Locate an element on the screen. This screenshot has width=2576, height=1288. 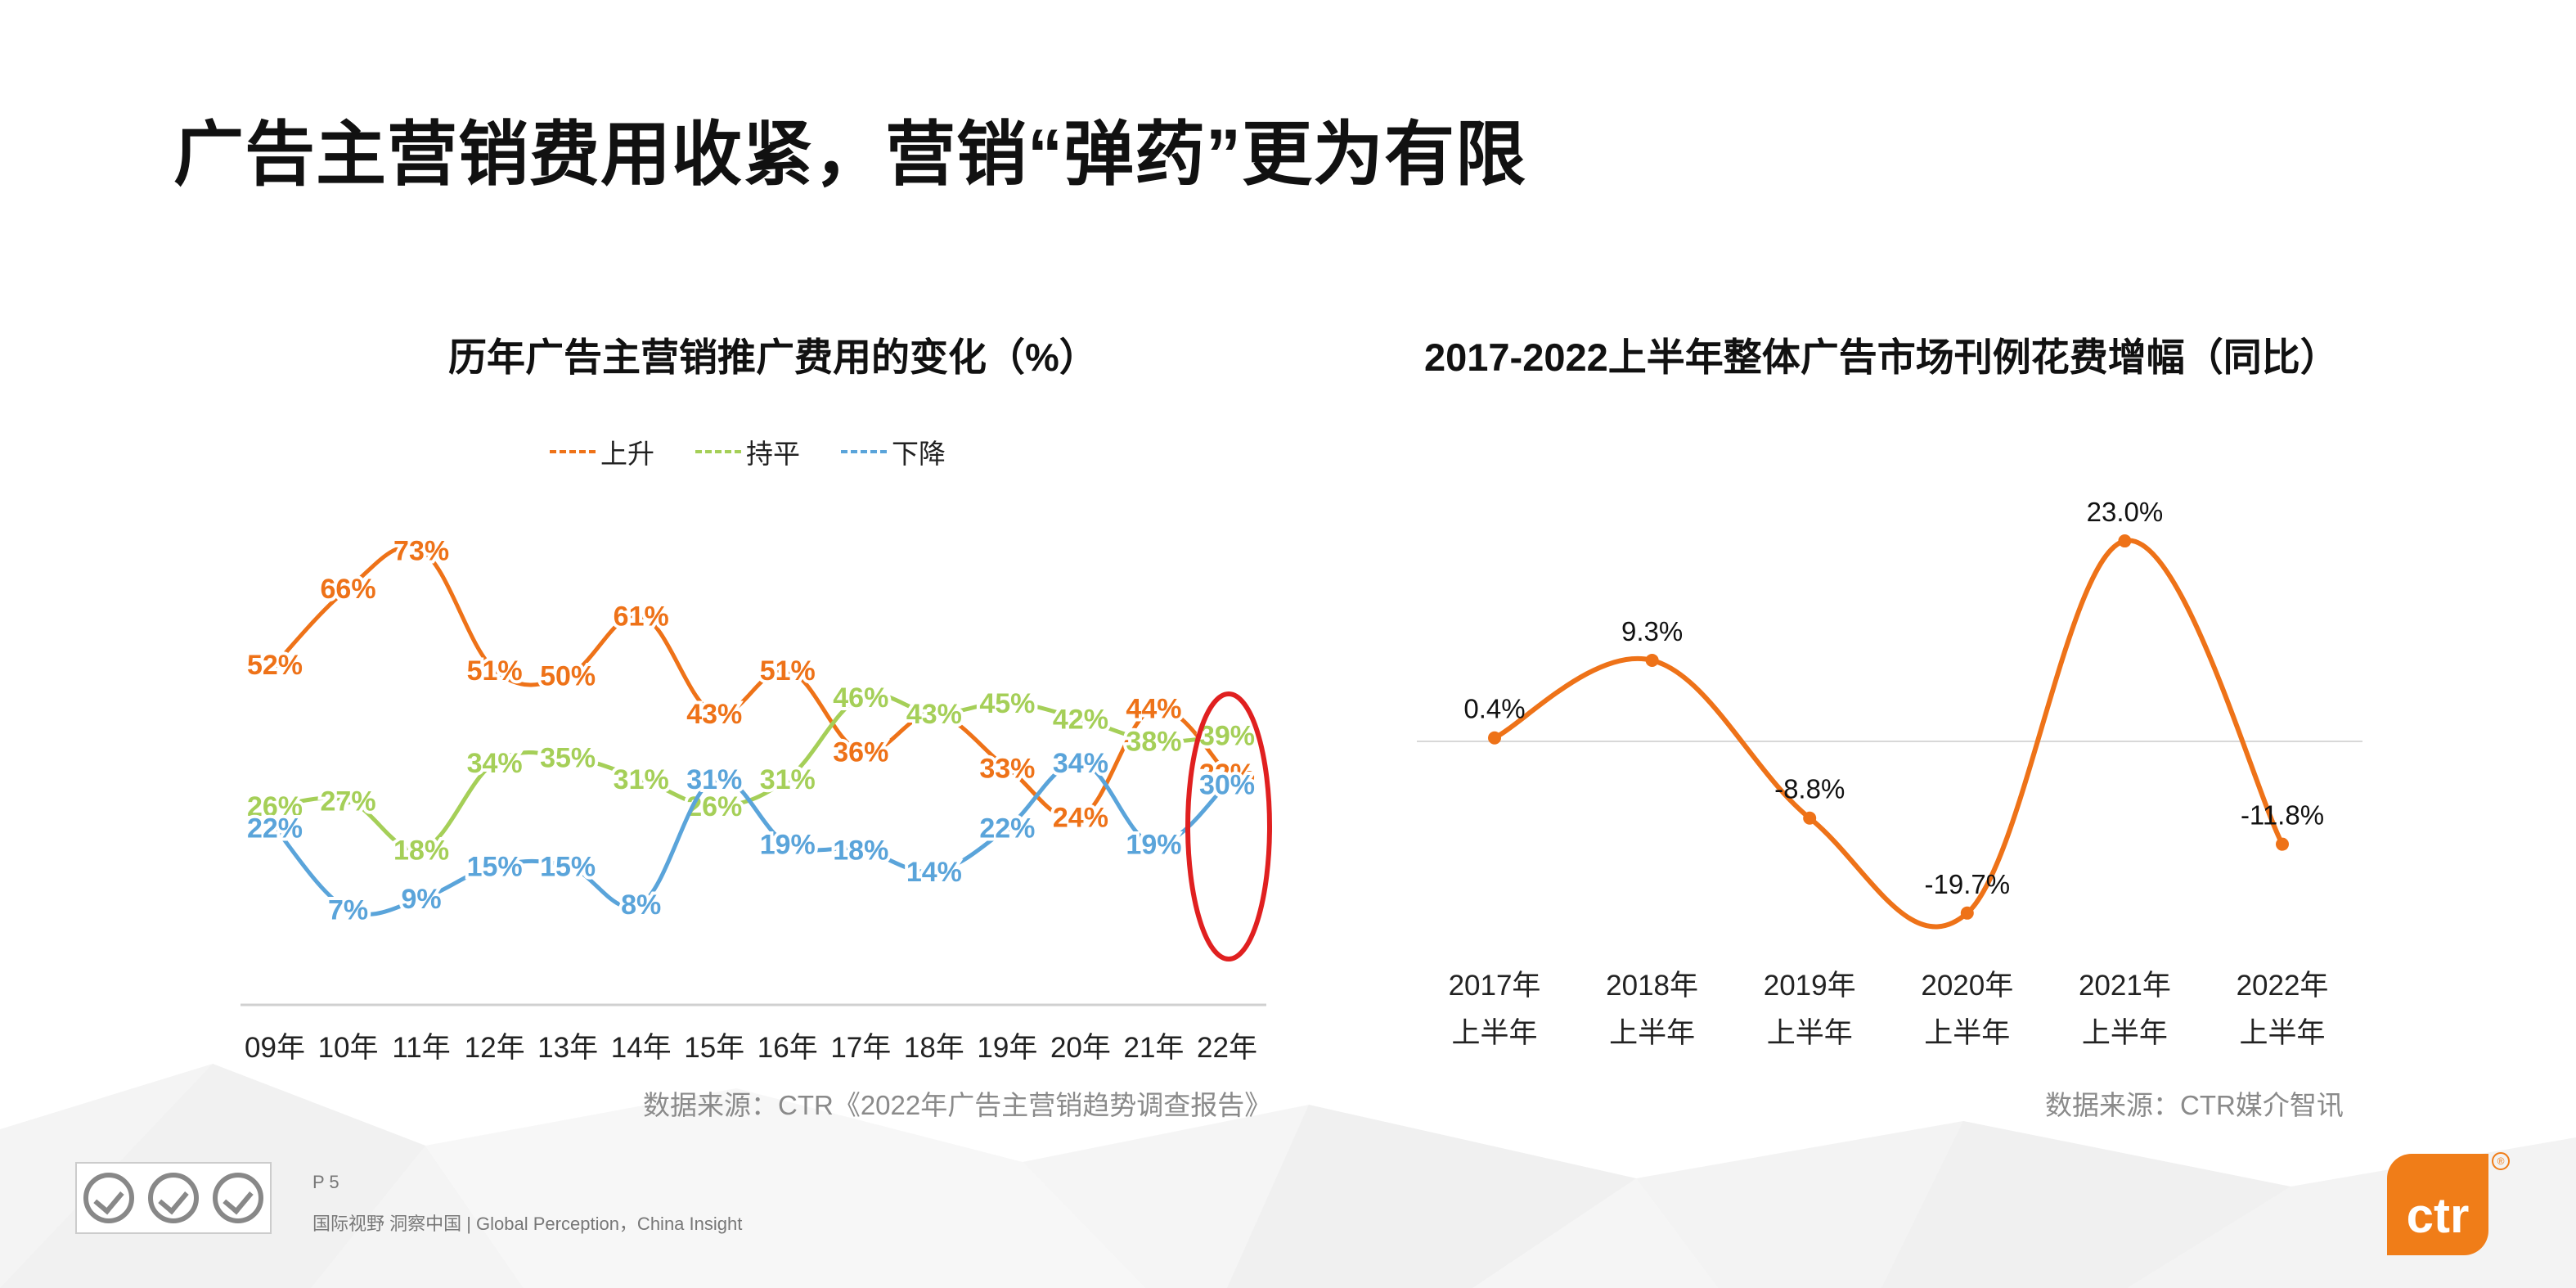
chart1-x-tick-label: 11年 is located at coordinates (421, 1048).